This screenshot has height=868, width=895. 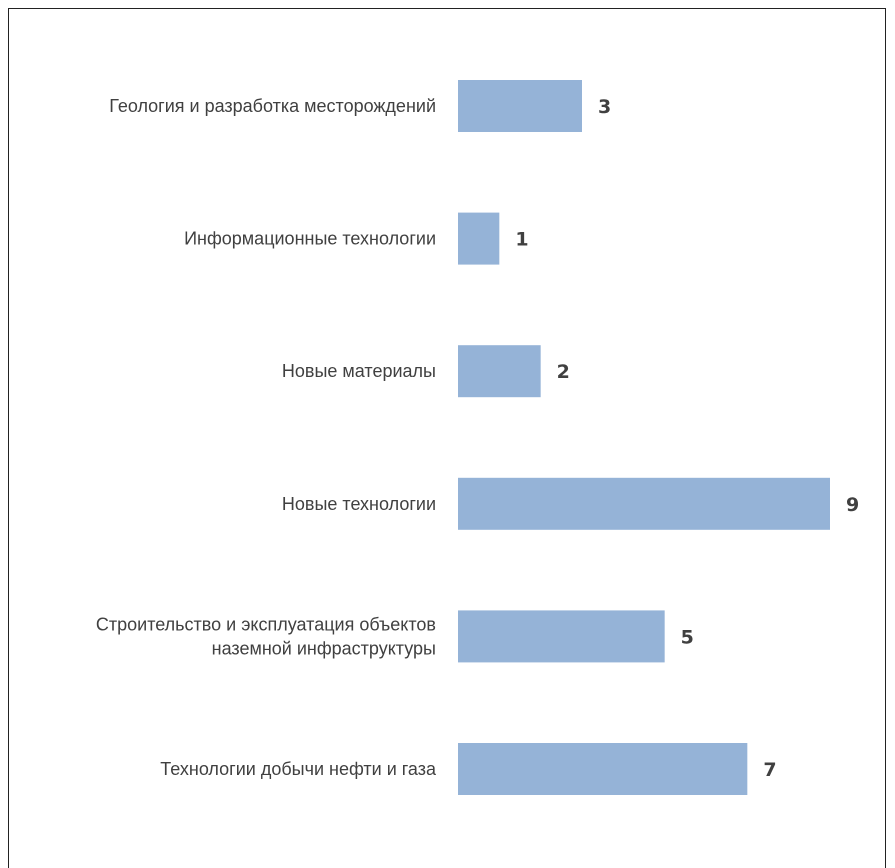 What do you see at coordinates (521, 240) in the screenshot?
I see `data-label-2: 1` at bounding box center [521, 240].